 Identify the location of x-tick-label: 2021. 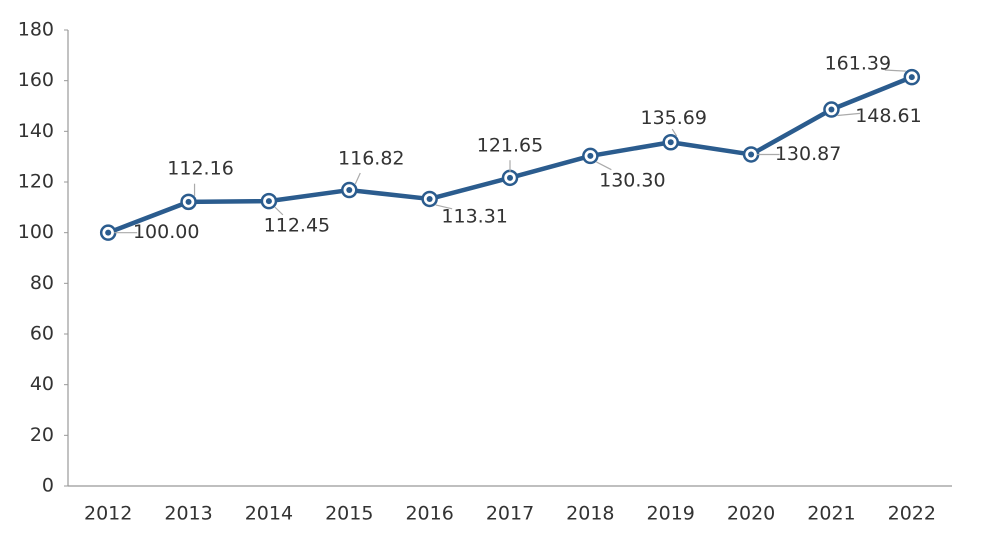
(831, 514).